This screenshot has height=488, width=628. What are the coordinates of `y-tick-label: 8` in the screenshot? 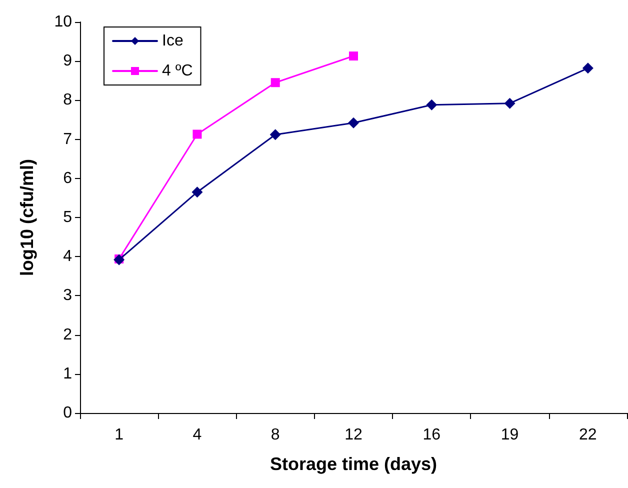 It's located at (67, 100).